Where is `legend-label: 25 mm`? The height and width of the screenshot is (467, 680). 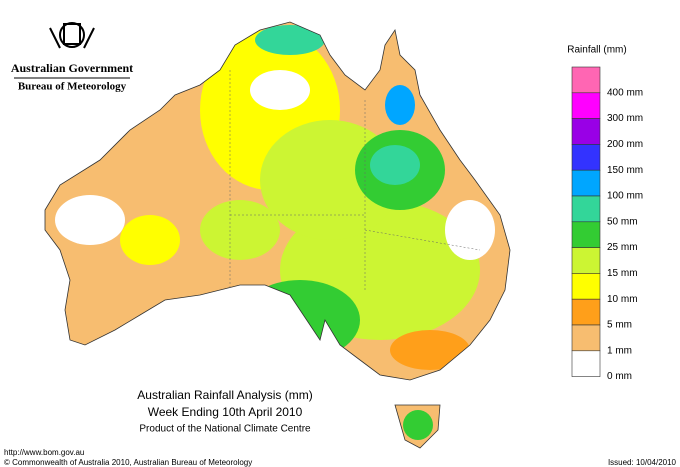
legend-label: 25 mm is located at coordinates (622, 247).